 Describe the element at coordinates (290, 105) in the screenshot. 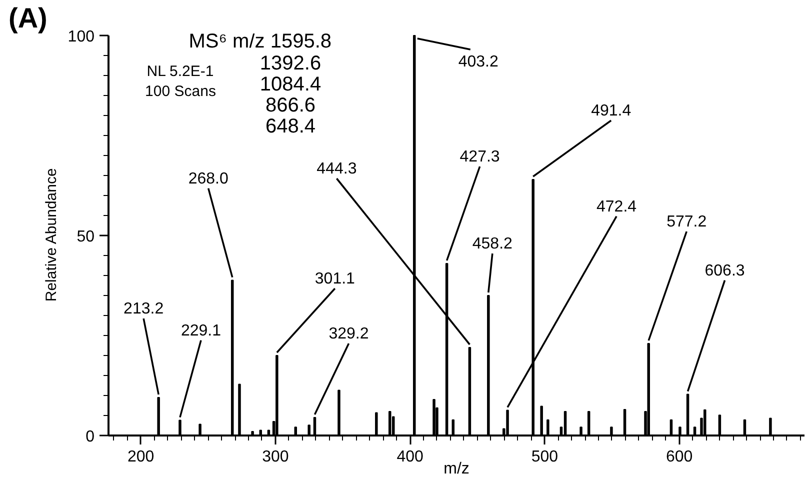

I see `annotation: 866.6` at that location.